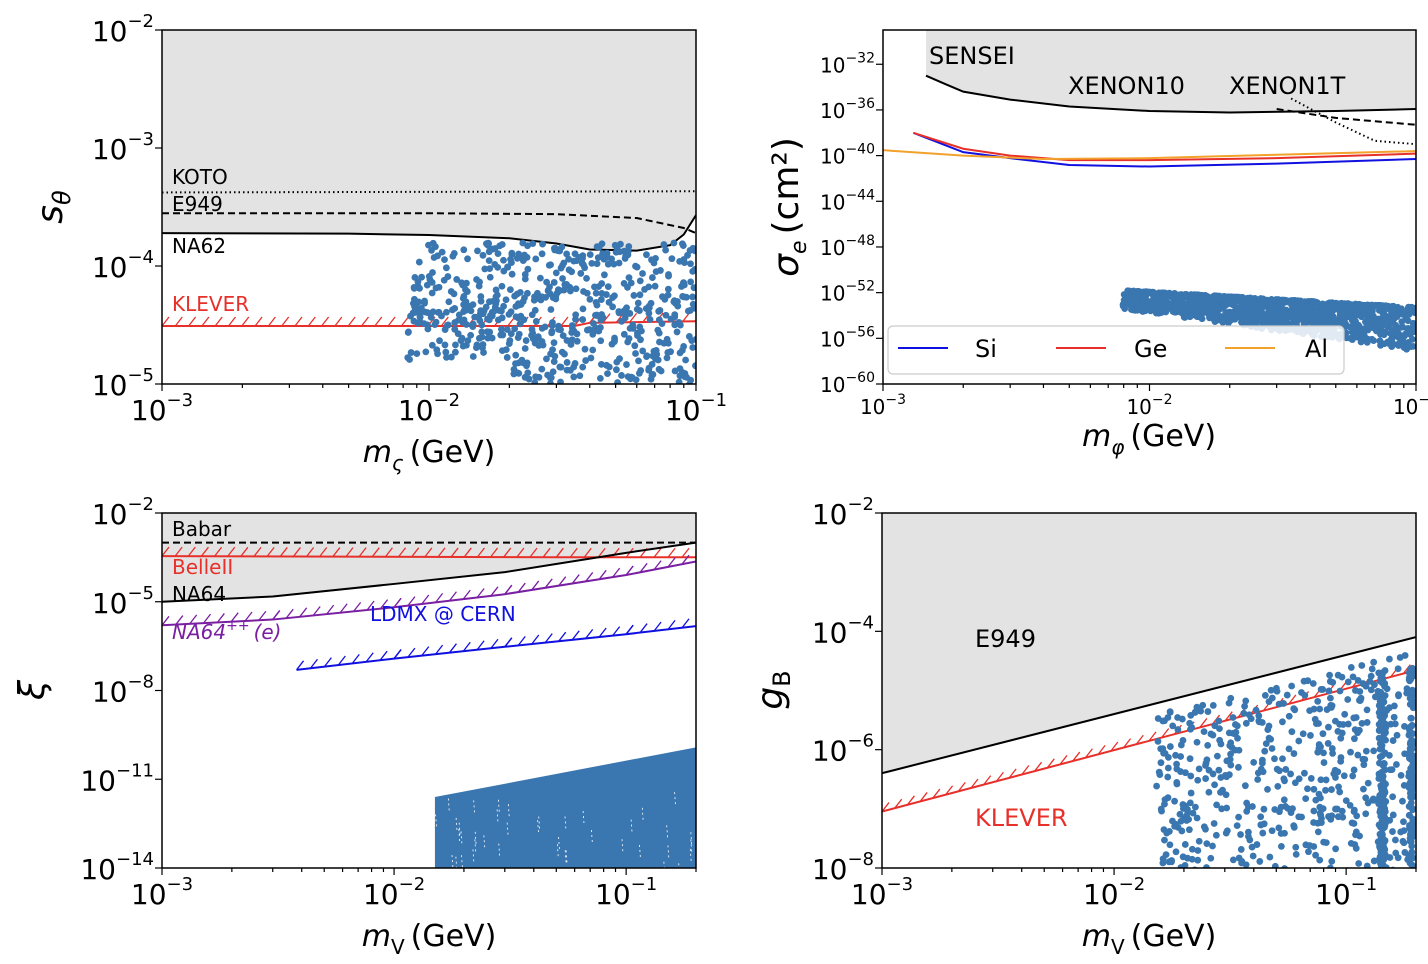 The image size is (1428, 964). I want to click on plot-frame, so click(1149, 690).